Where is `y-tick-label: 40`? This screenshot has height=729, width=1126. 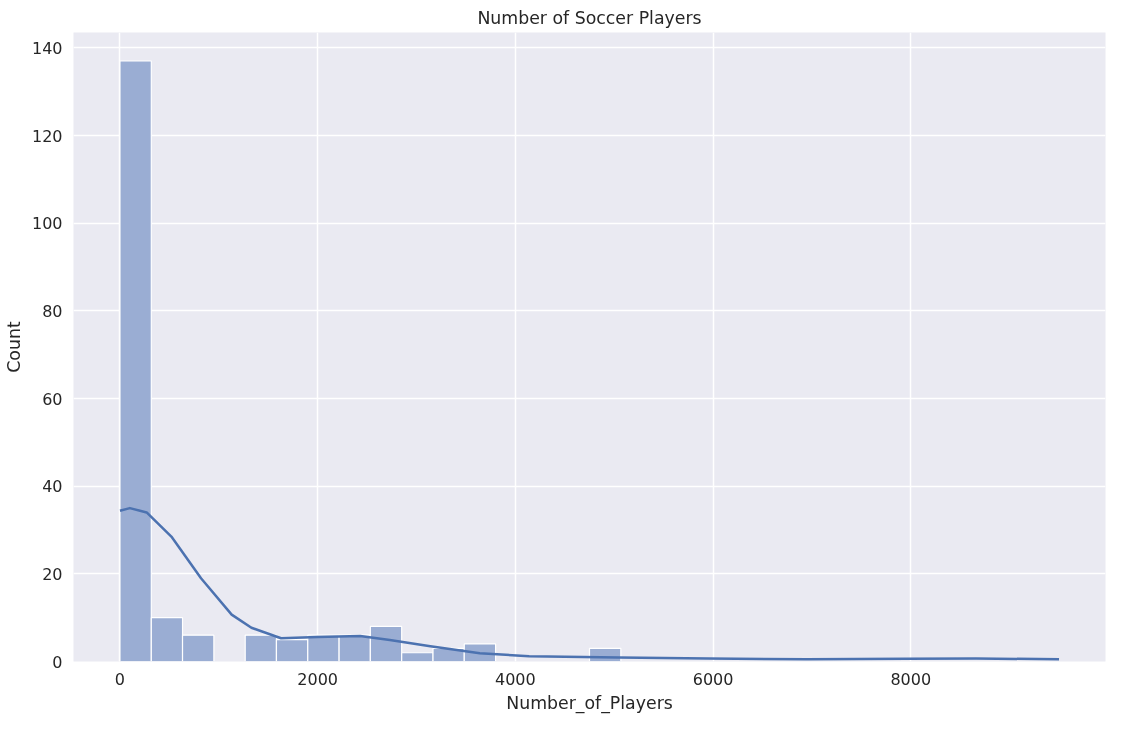
y-tick-label: 40 is located at coordinates (52, 487).